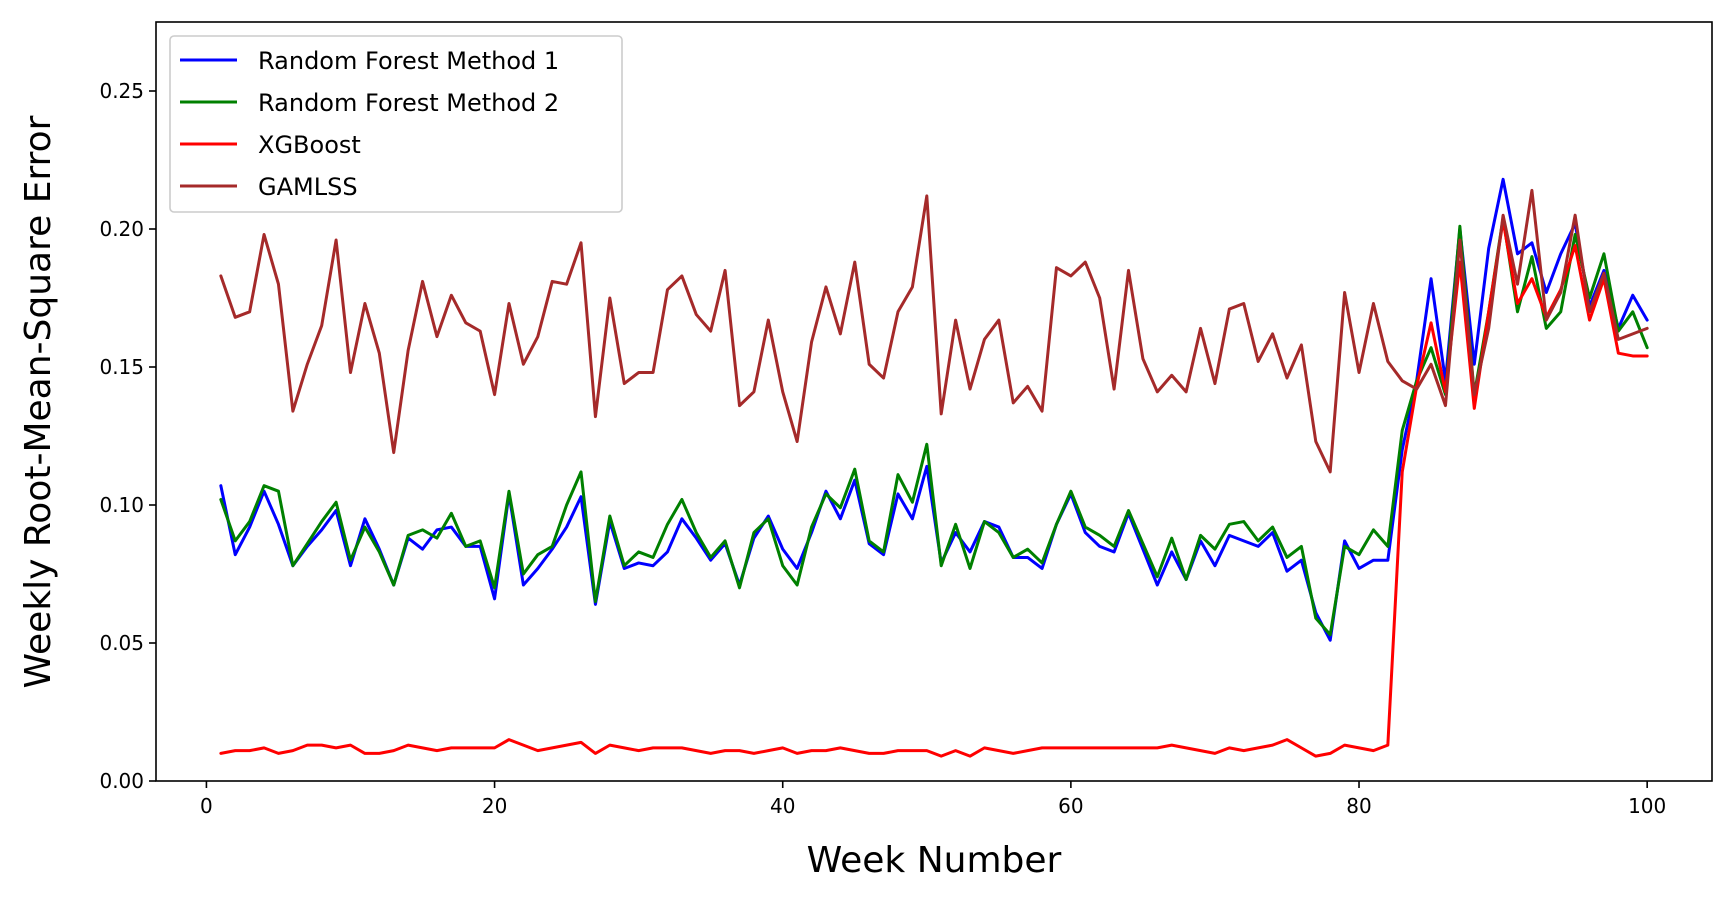 The width and height of the screenshot is (1728, 899). Describe the element at coordinates (408, 103) in the screenshot. I see `legend-entry: Random Forest Method 2` at that location.